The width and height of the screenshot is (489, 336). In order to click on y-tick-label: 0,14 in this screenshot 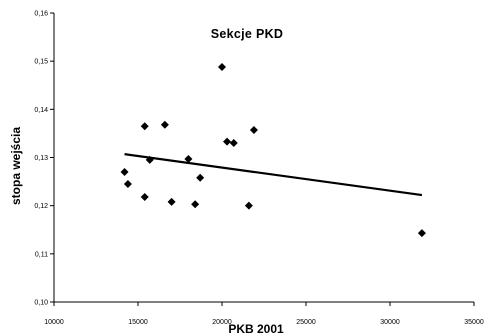, I will do `click(41, 110)`.